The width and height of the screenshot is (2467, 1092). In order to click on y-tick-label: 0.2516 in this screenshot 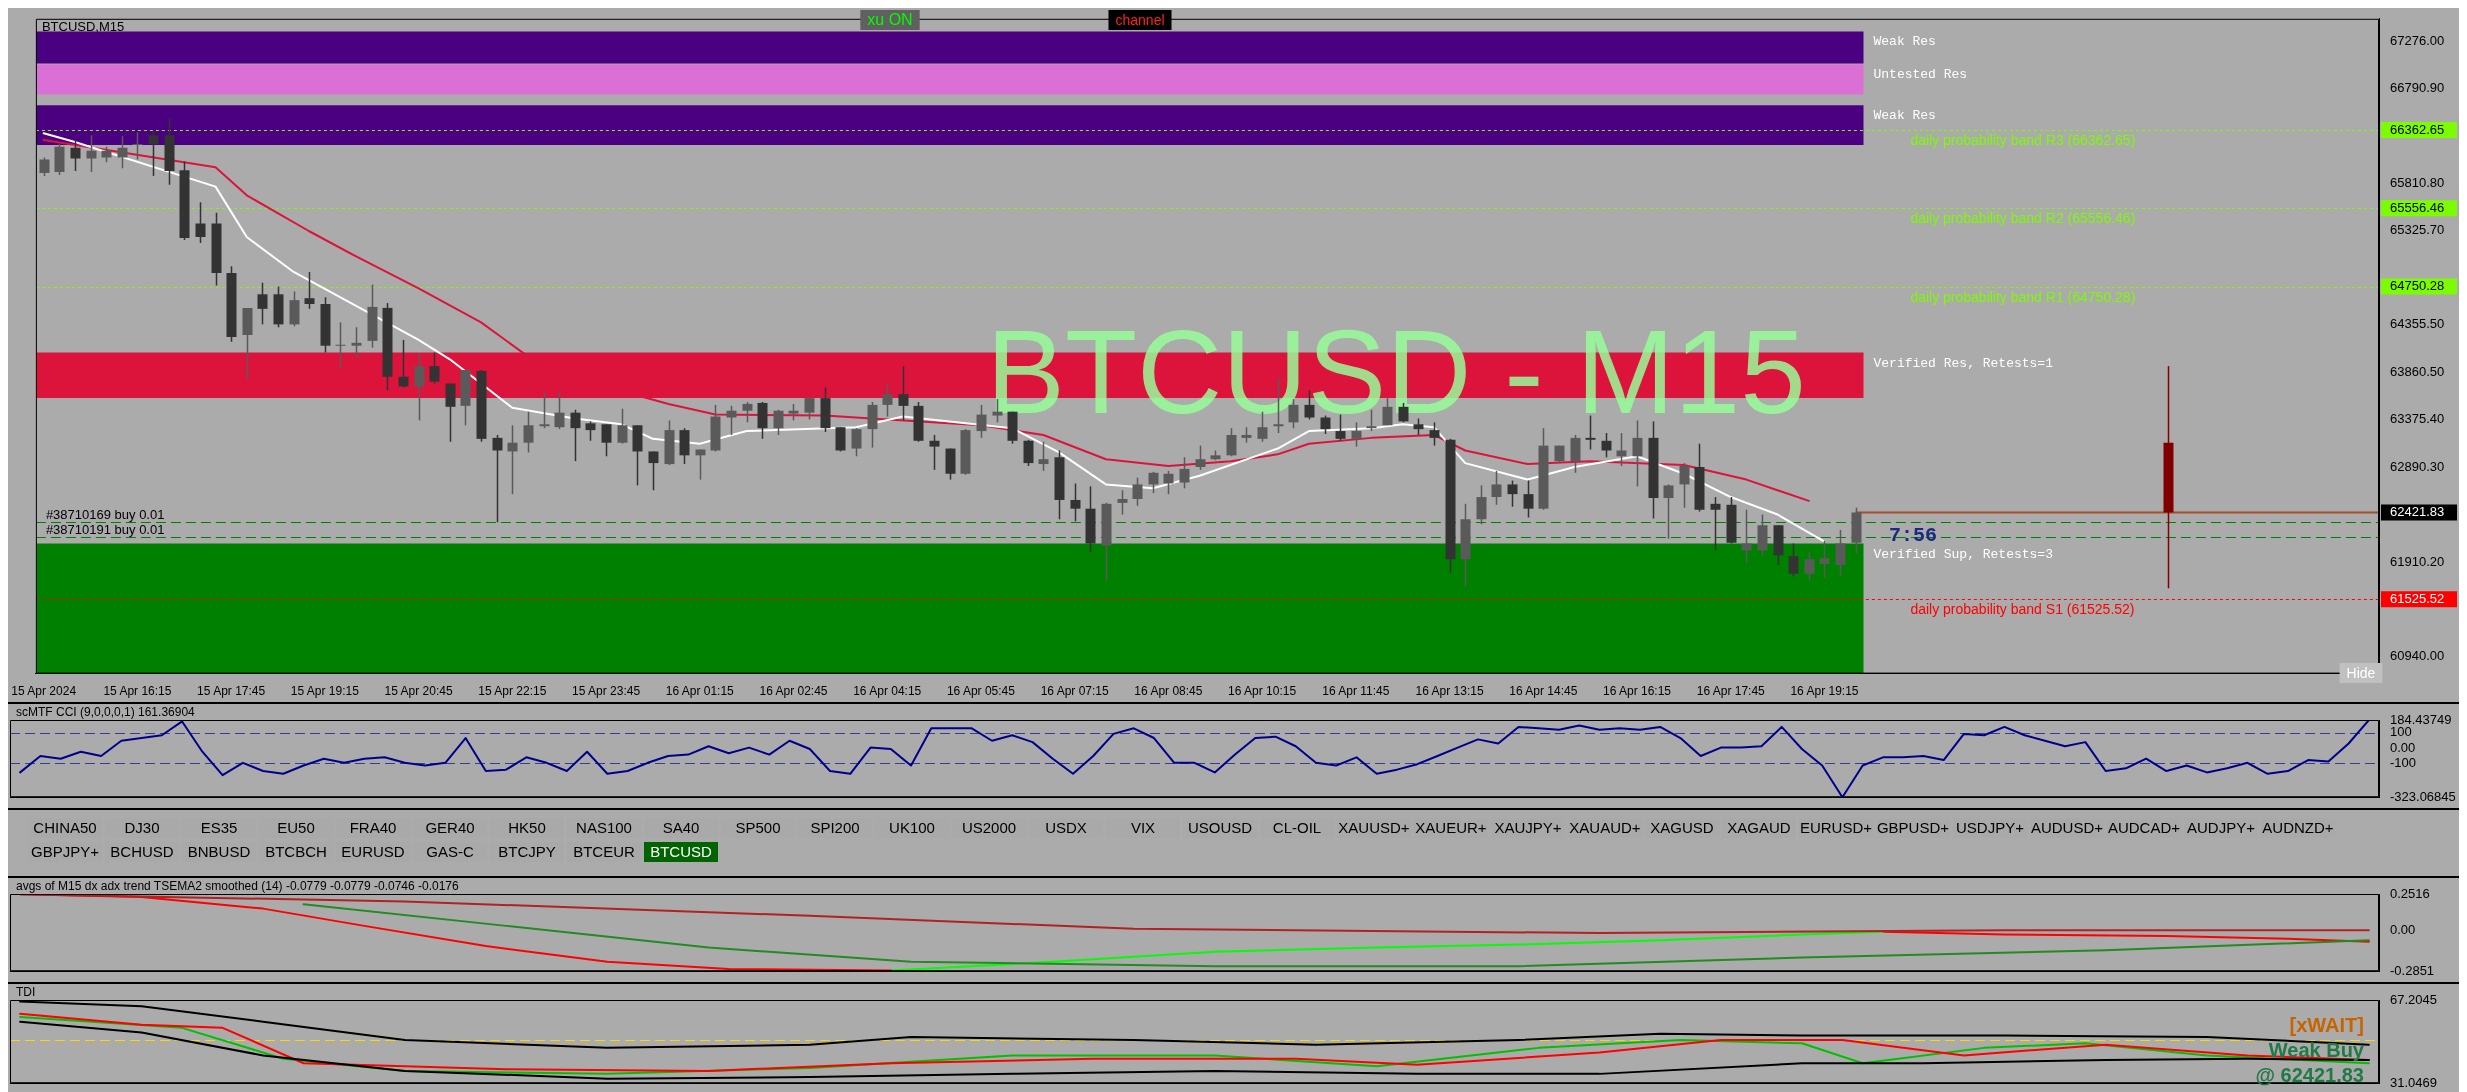, I will do `click(2410, 893)`.